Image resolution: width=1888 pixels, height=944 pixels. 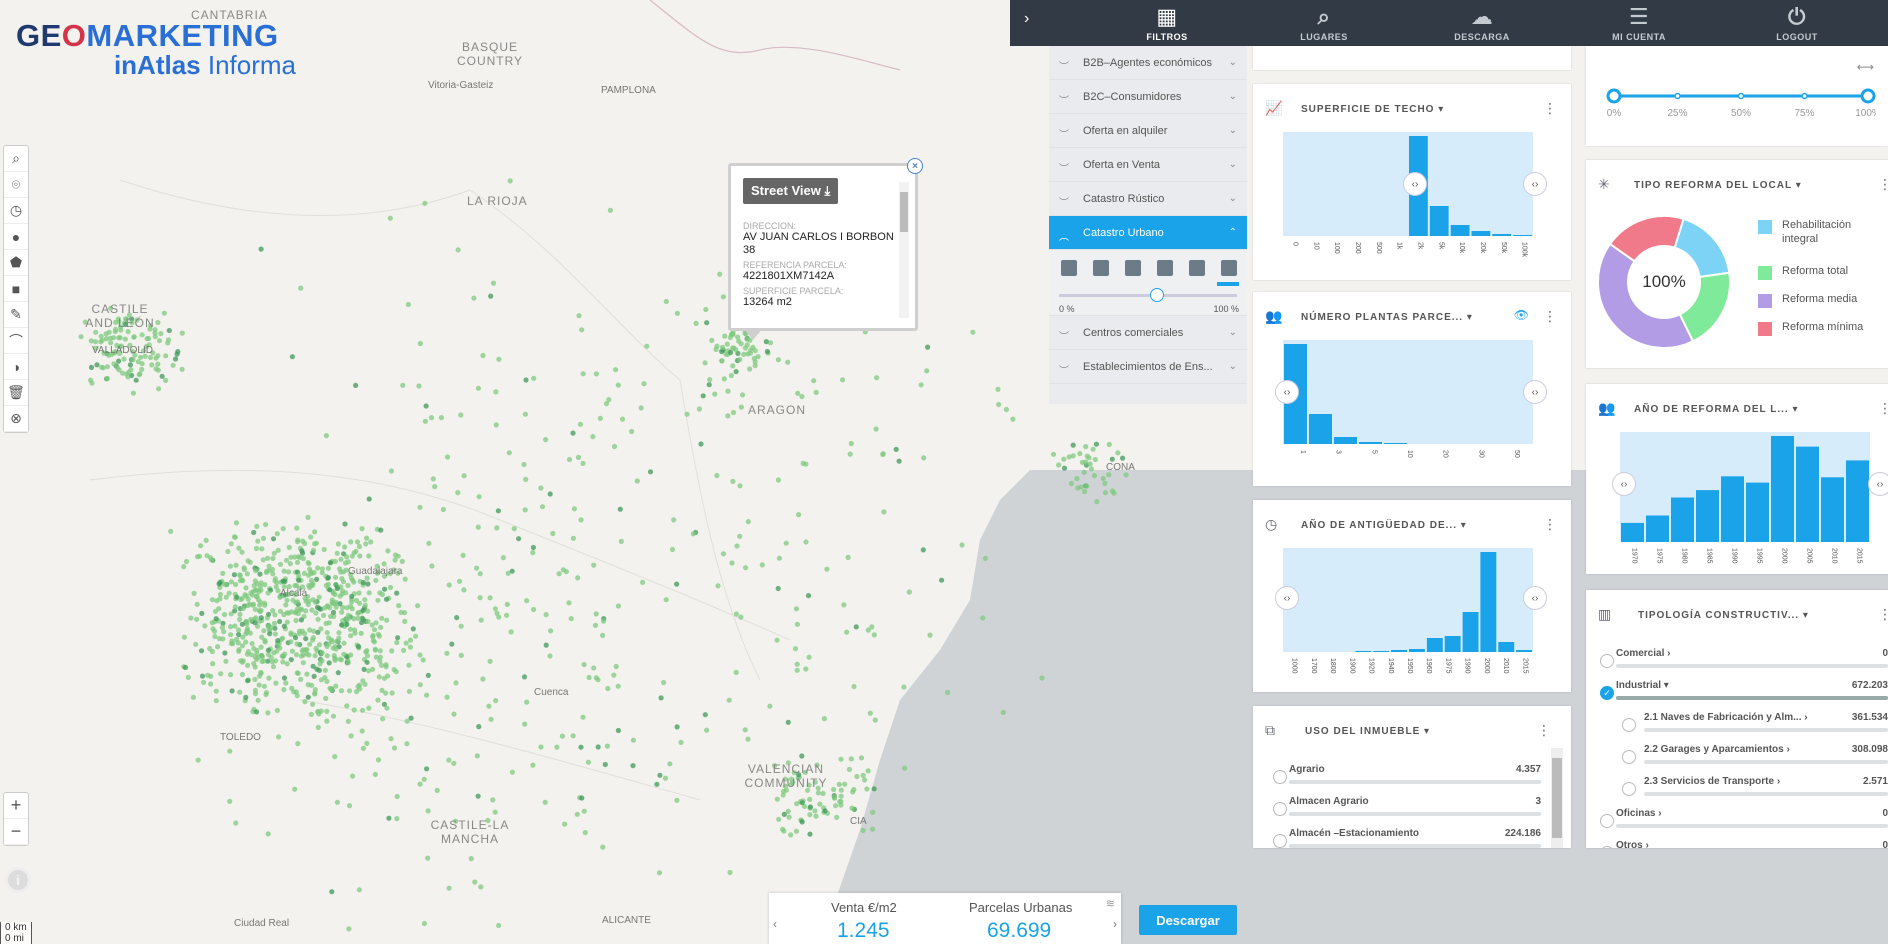 I want to click on widget-title: AÑO DE REFORMA DEL L... ▾, so click(x=1716, y=409).